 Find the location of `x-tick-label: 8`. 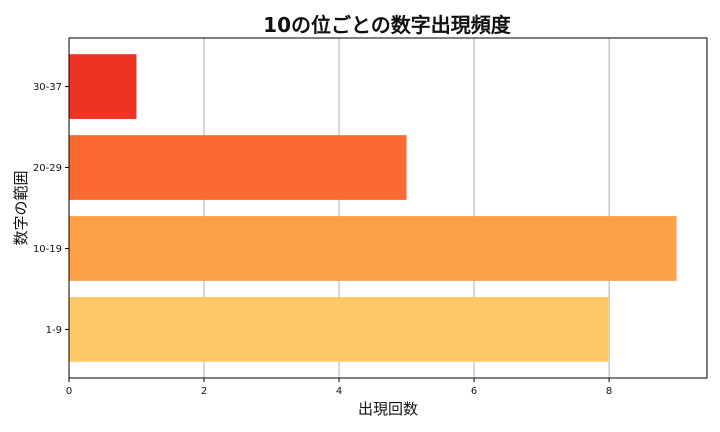

x-tick-label: 8 is located at coordinates (609, 391).